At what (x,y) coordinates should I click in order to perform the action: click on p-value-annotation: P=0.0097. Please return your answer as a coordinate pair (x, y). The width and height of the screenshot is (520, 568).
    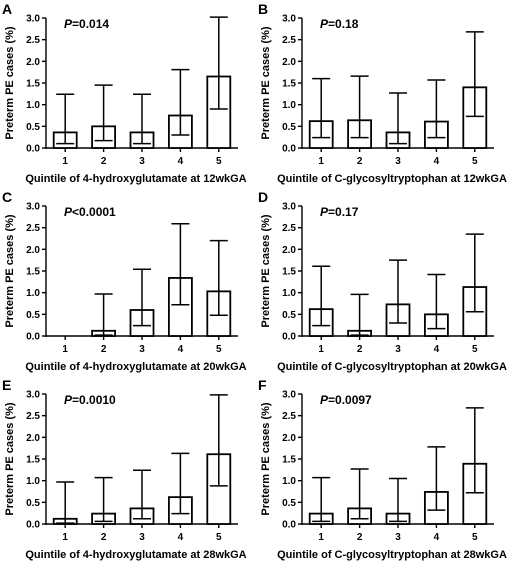
    Looking at the image, I should click on (346, 400).